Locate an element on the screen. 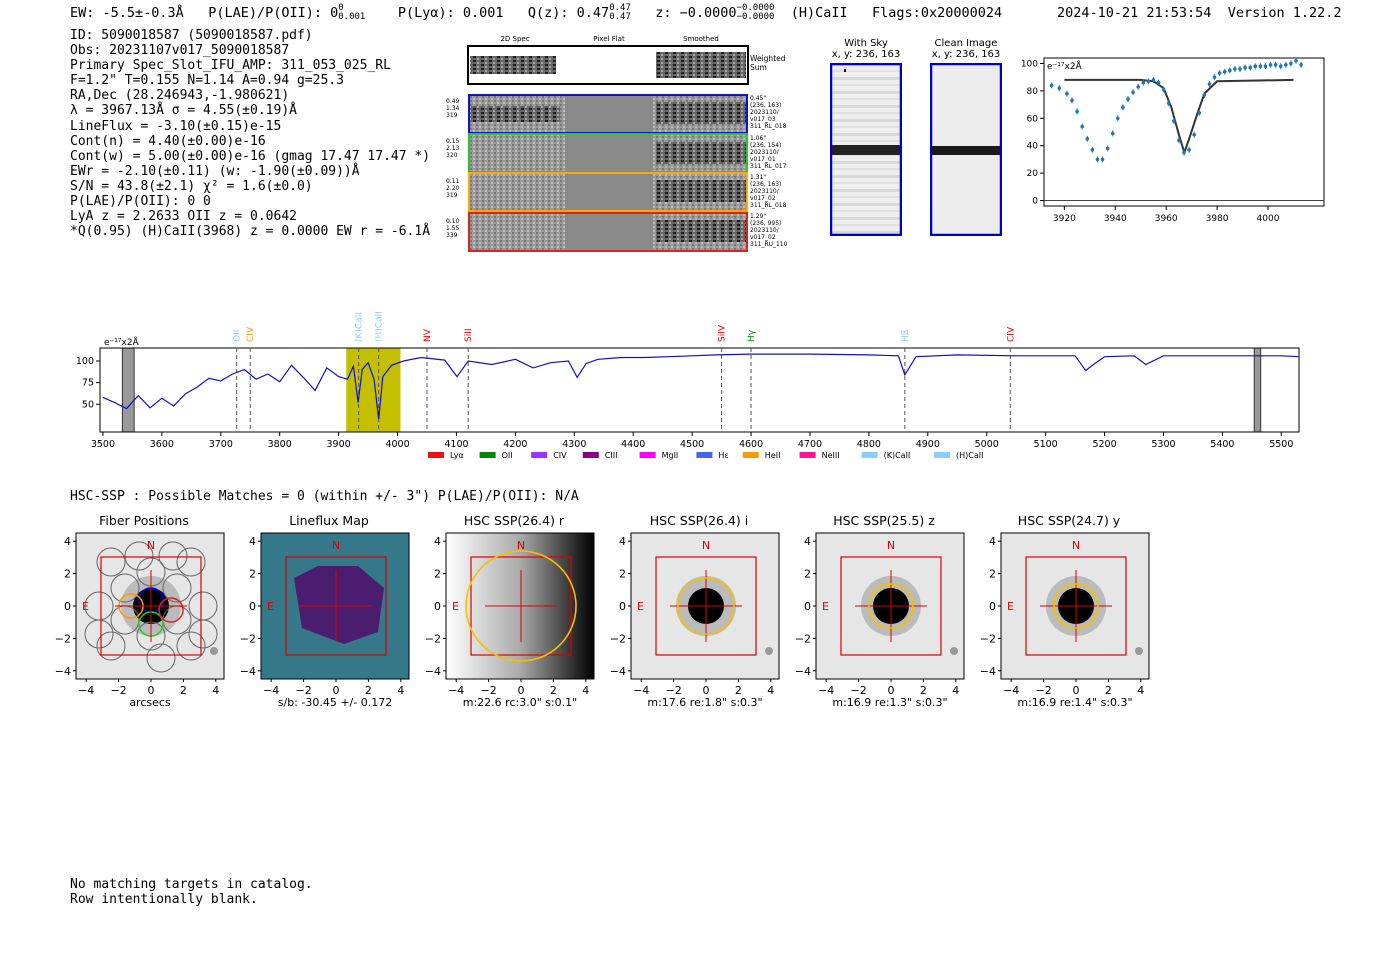 This screenshot has height=953, width=1400. spec-ytick-label: 50 is located at coordinates (88, 404).